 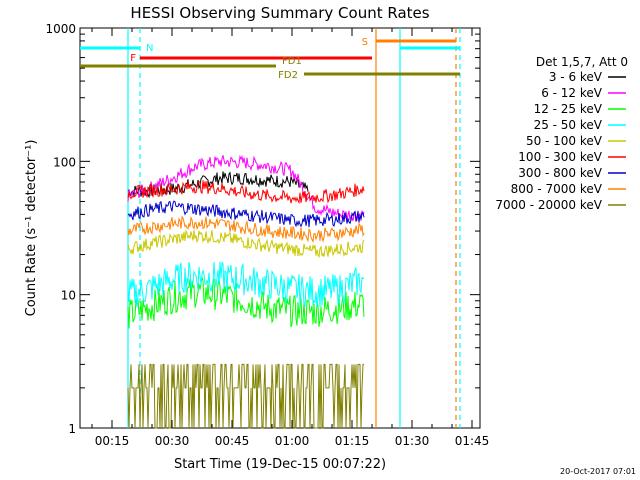 What do you see at coordinates (60, 29) in the screenshot?
I see `y-tick-label: 1000` at bounding box center [60, 29].